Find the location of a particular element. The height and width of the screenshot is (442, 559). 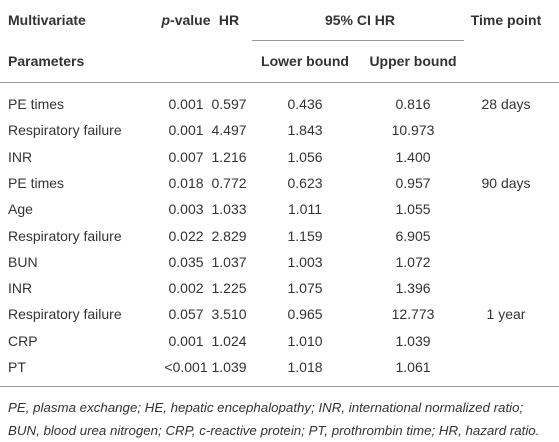

value-cell: 1.225 is located at coordinates (229, 288).